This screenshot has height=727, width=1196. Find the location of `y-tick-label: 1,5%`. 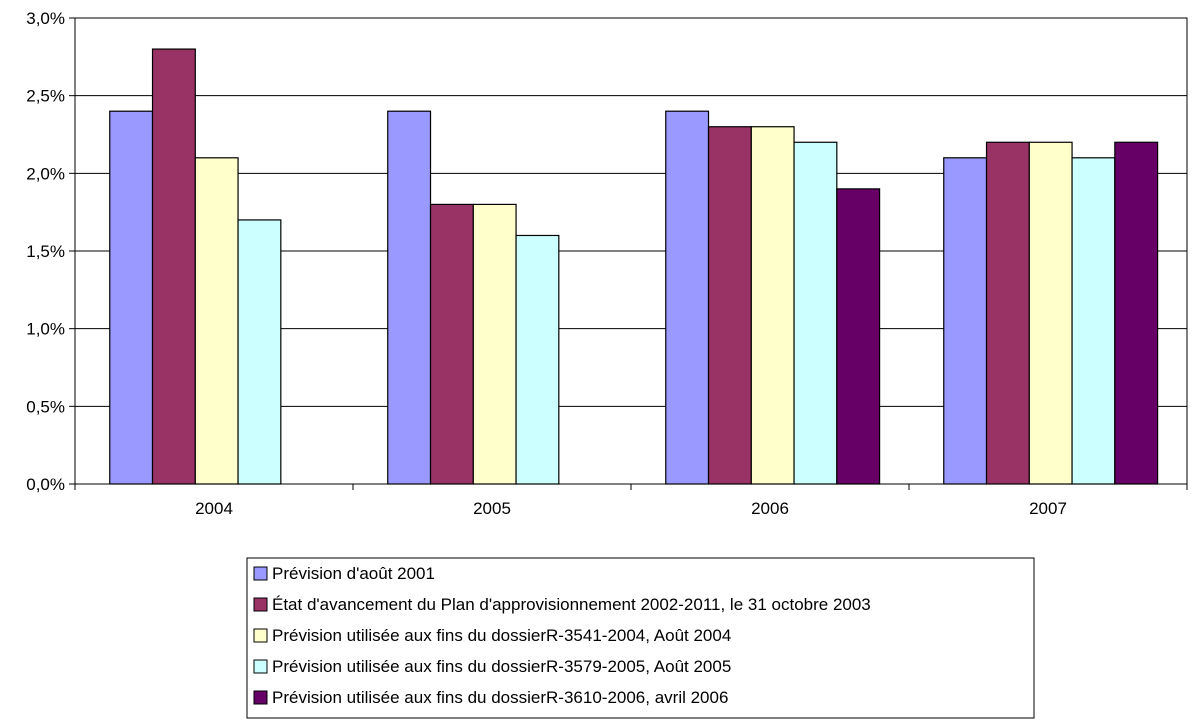

y-tick-label: 1,5% is located at coordinates (45, 251).